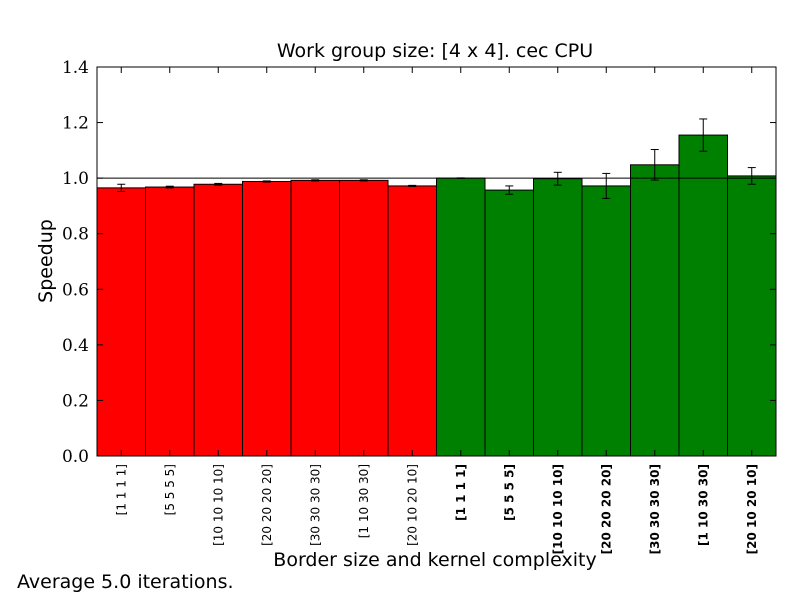  I want to click on chart-title: Work group size: [4 x 4]. cec CPU, so click(435, 51).